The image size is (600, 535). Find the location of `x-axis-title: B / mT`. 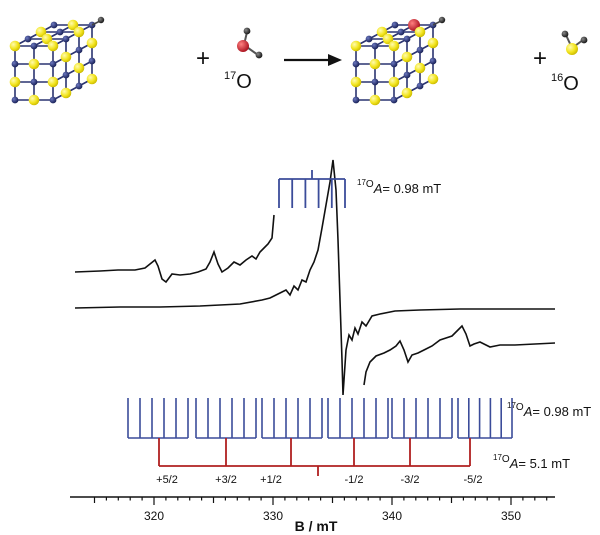

x-axis-title: B / mT is located at coordinates (316, 526).